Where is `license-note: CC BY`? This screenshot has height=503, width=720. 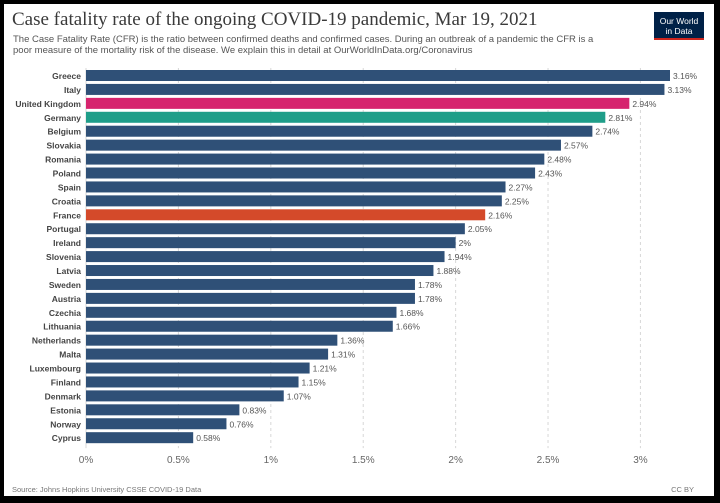 license-note: CC BY is located at coordinates (682, 489).